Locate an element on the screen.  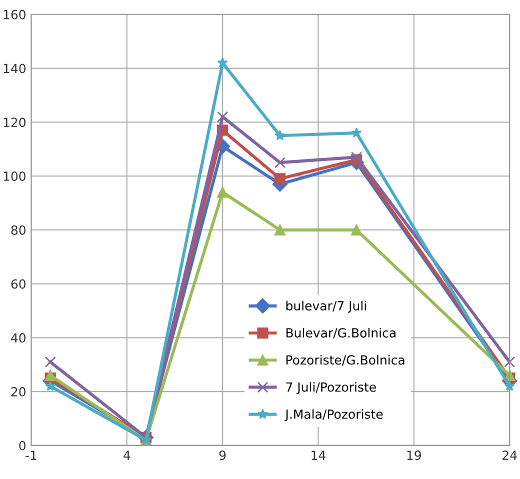
y-tick-label: 160 is located at coordinates (15, 15).